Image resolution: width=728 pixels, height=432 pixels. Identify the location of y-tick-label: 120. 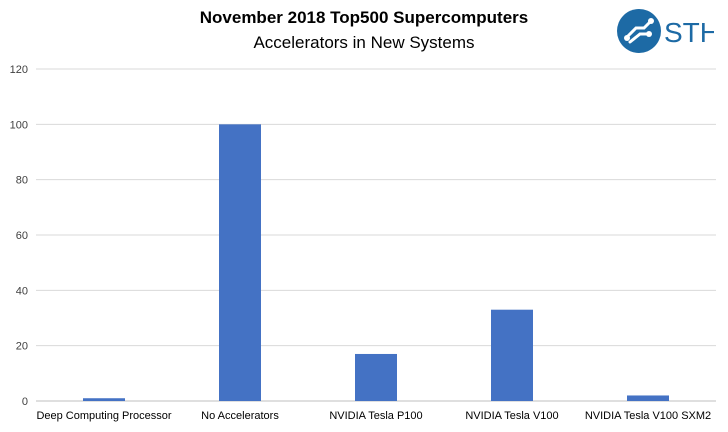
(19, 70).